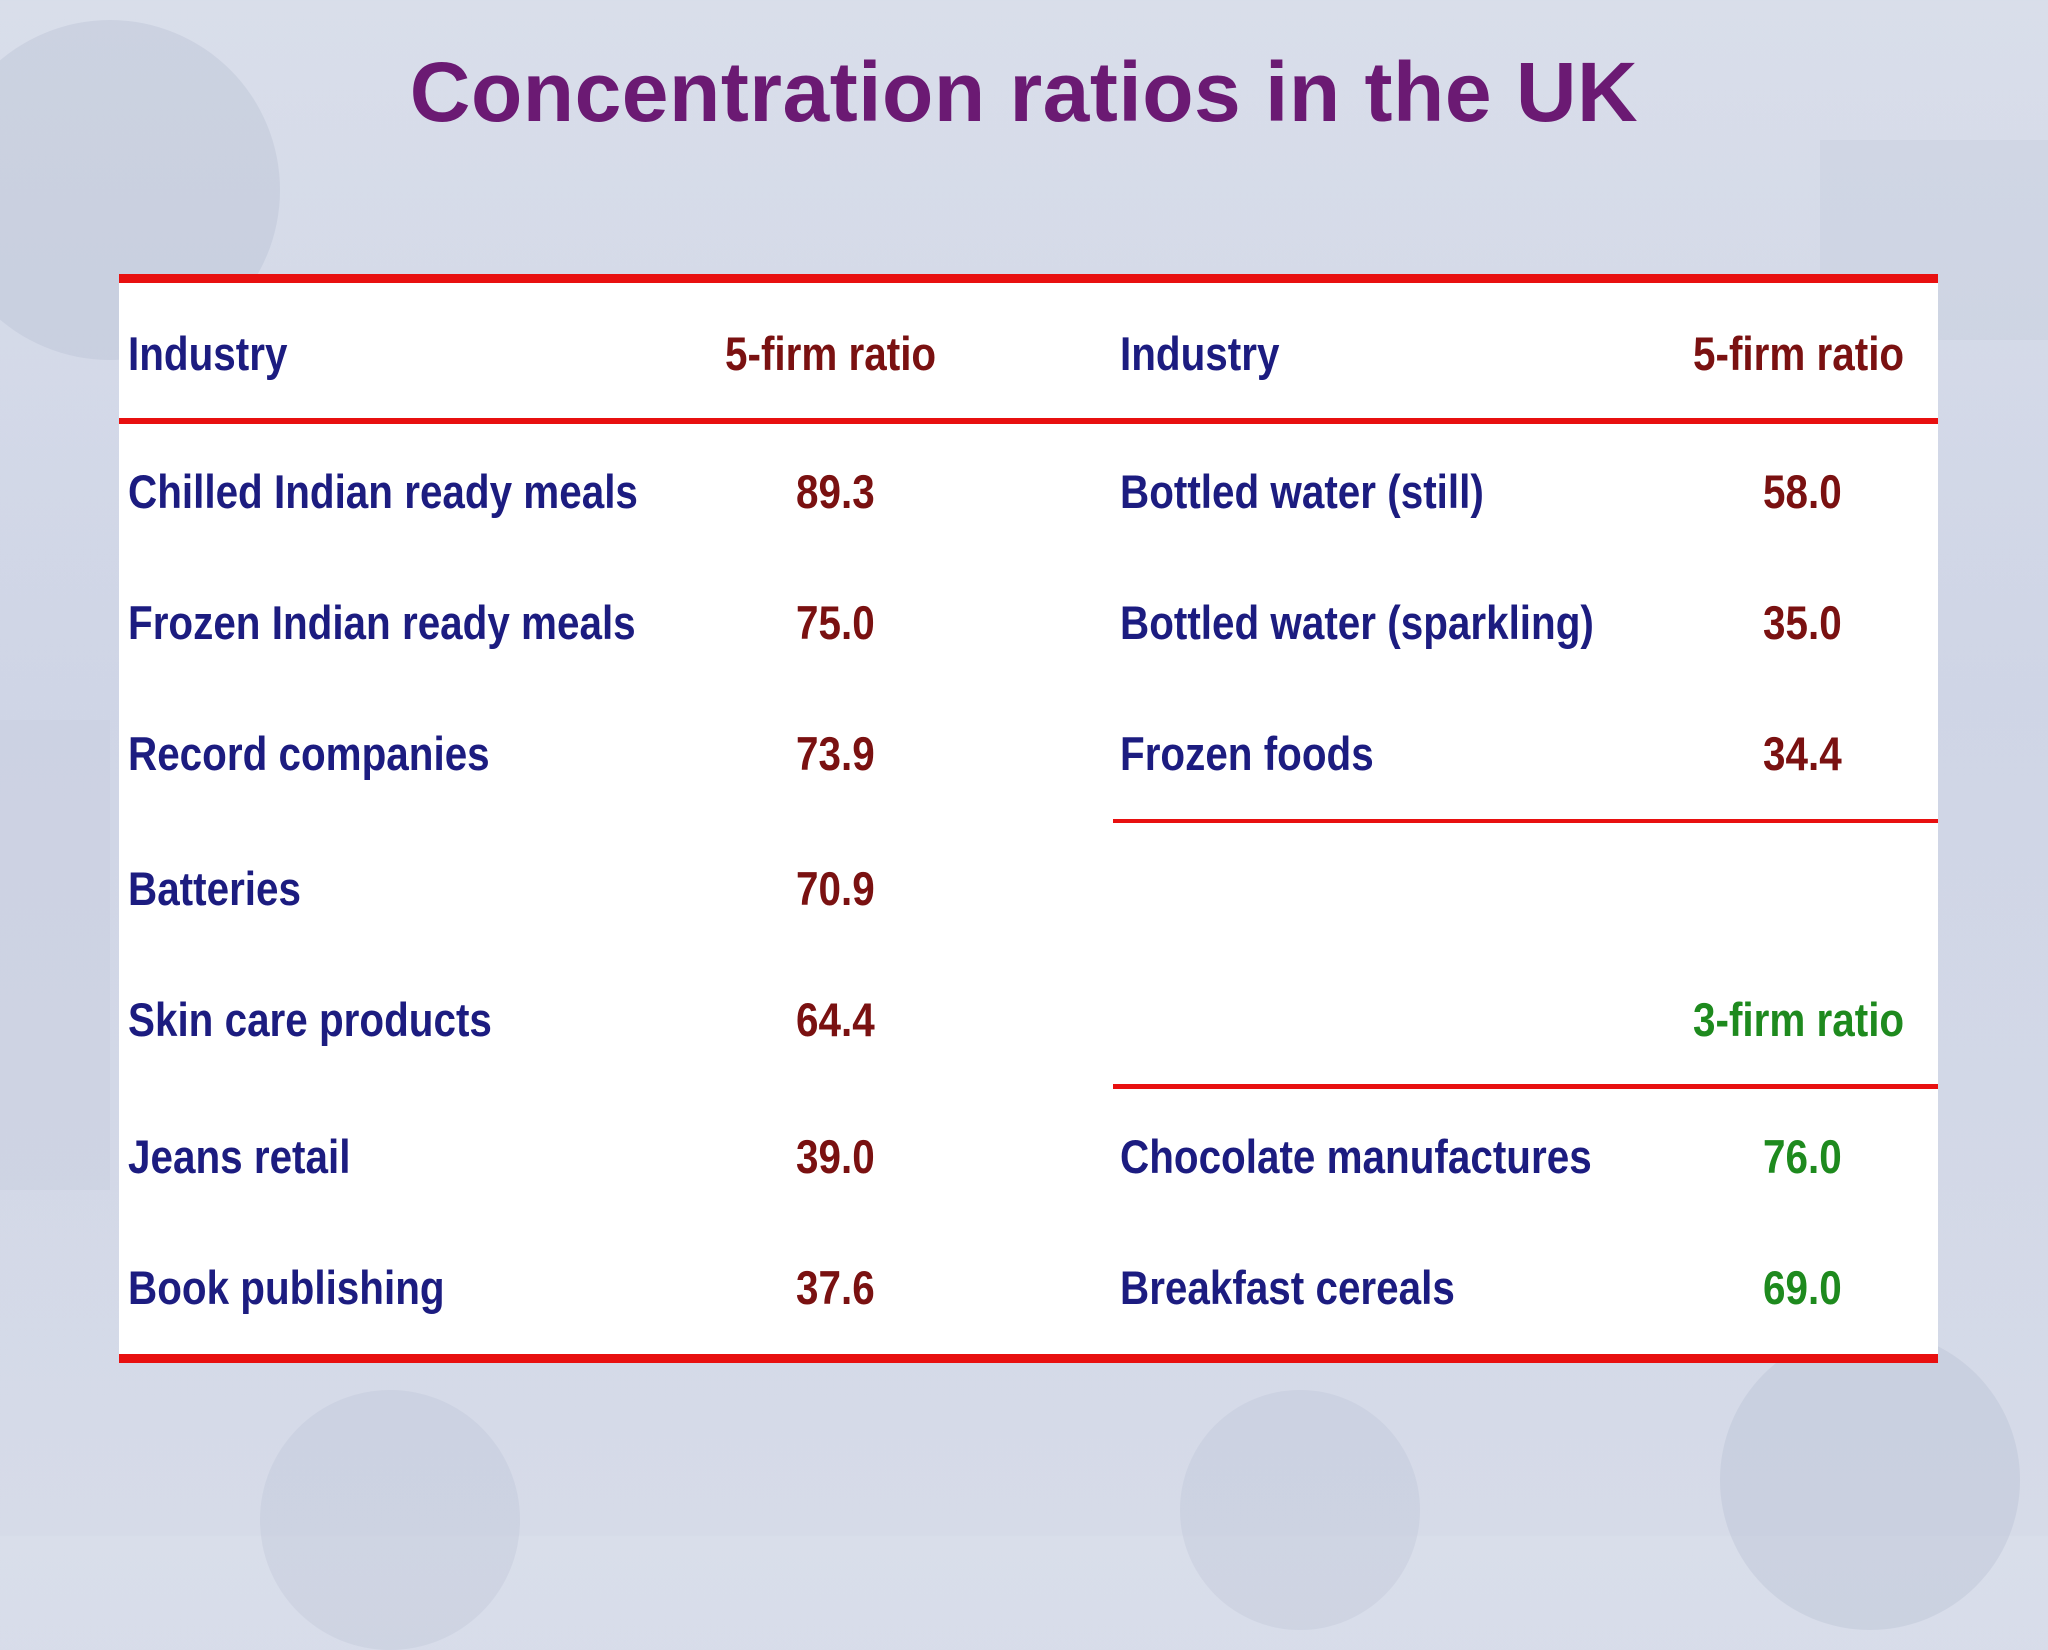 The width and height of the screenshot is (2048, 1650). Describe the element at coordinates (239, 1156) in the screenshot. I see `left-row-industry: Jeans retail` at that location.